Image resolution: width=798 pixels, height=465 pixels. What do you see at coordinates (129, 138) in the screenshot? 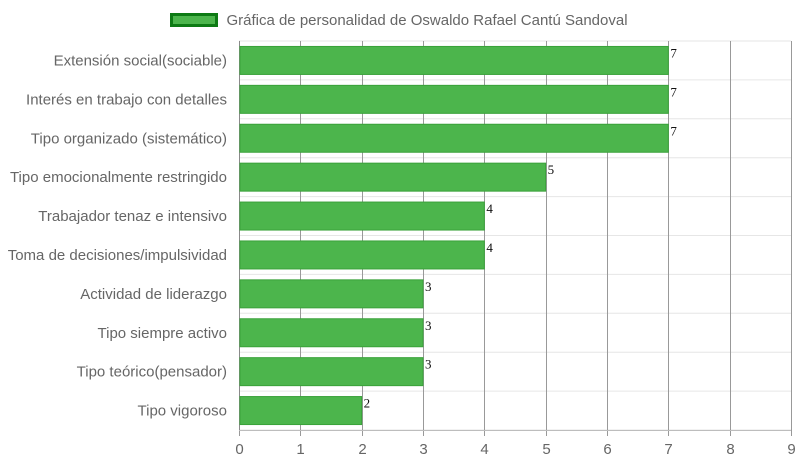
I see `category-label: Tipo organizado (sistemático)` at bounding box center [129, 138].